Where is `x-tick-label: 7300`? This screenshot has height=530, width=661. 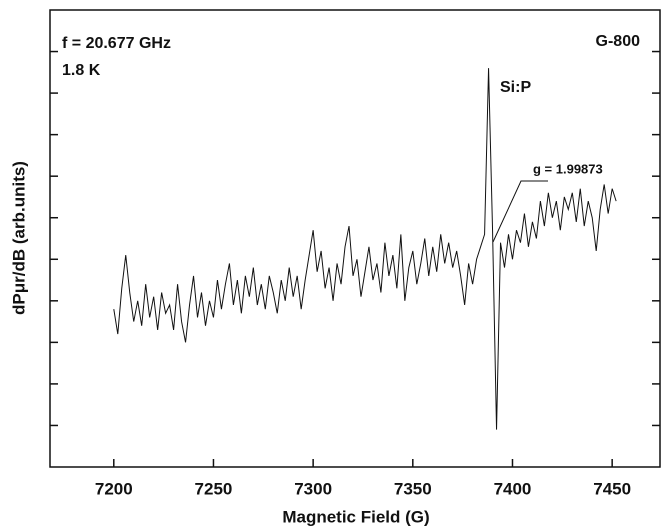 x-tick-label: 7300 is located at coordinates (313, 488).